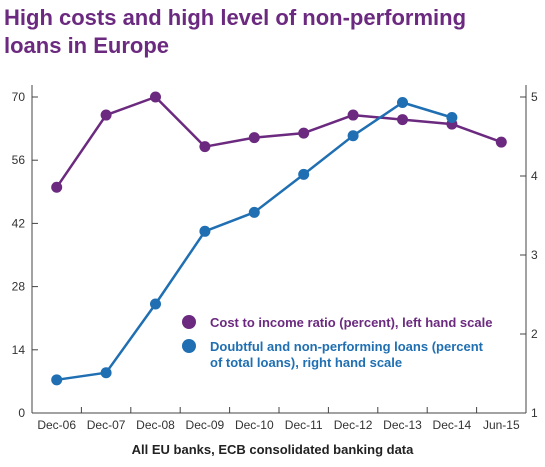 The width and height of the screenshot is (545, 467). What do you see at coordinates (534, 334) in the screenshot?
I see `right-tick-label: 2` at bounding box center [534, 334].